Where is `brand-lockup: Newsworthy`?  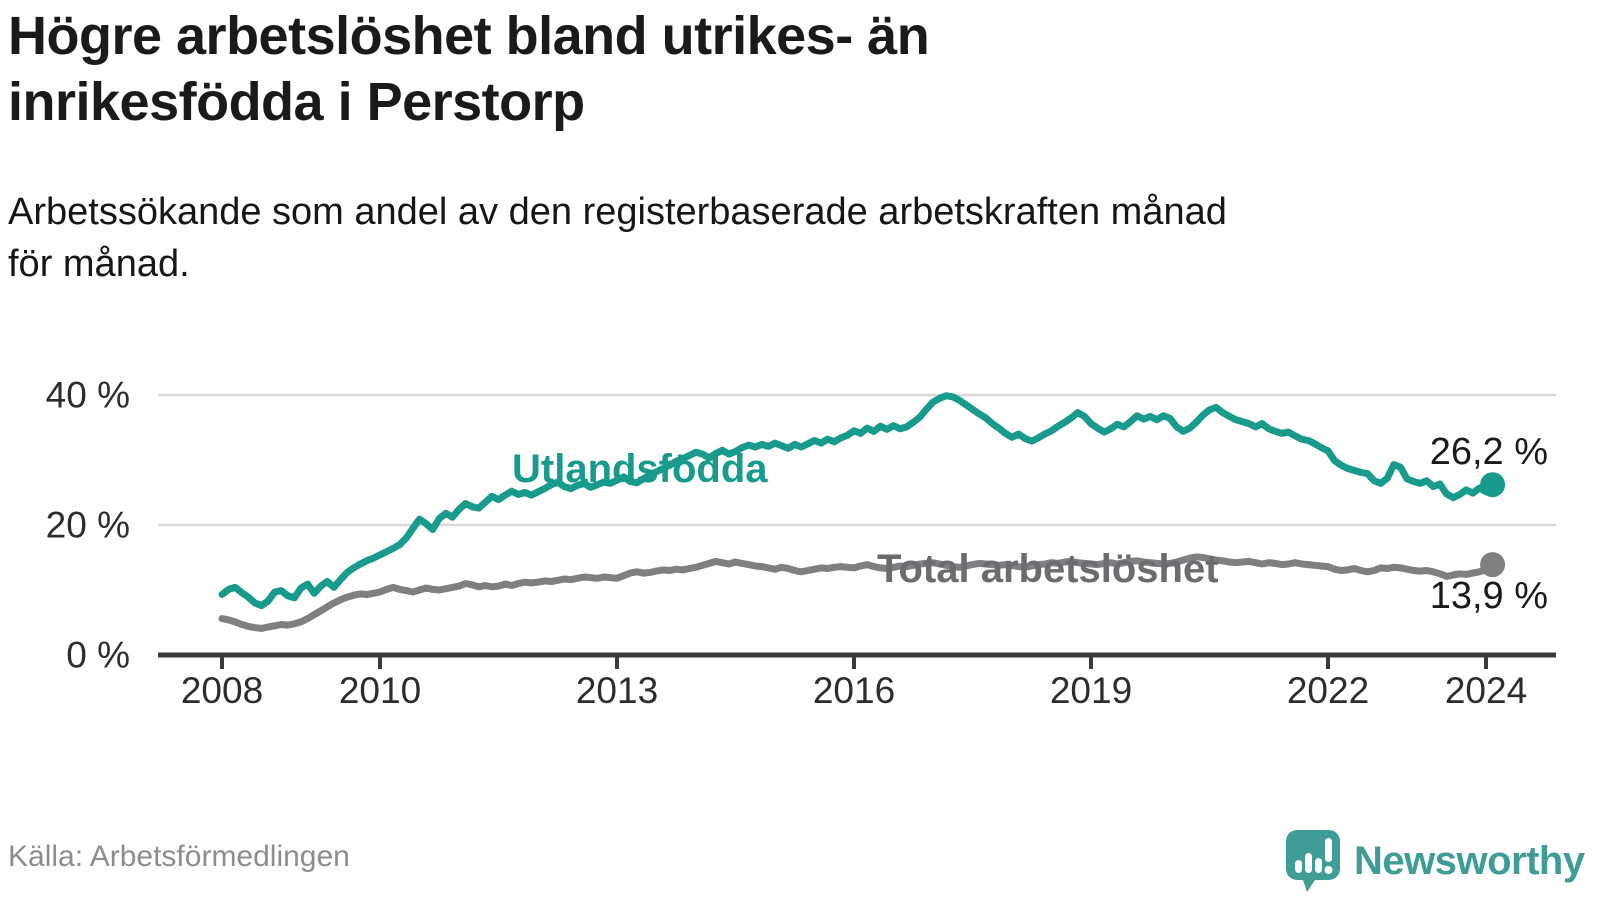 brand-lockup: Newsworthy is located at coordinates (1434, 861).